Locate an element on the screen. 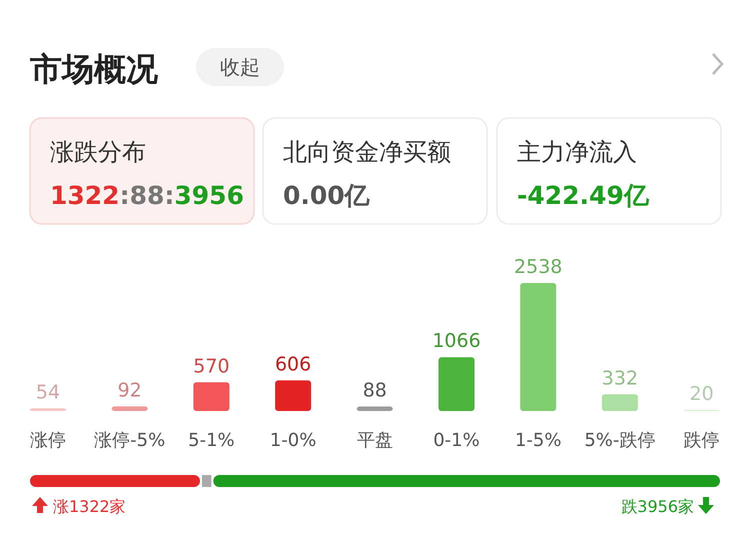  x-tick-label: 5%-跌停 is located at coordinates (620, 440).